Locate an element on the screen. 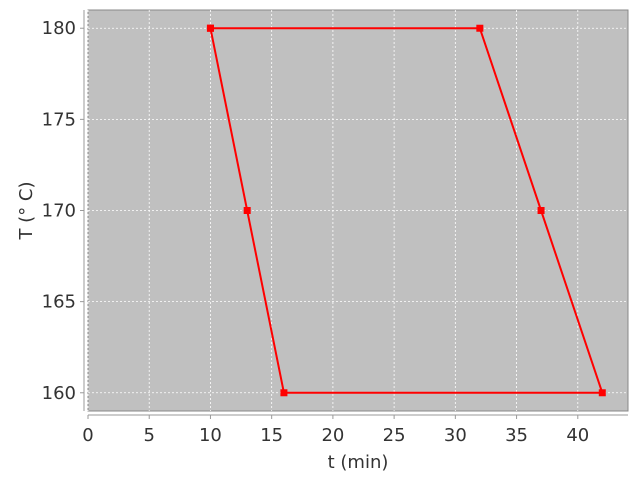 The width and height of the screenshot is (640, 484). x-tick-label: 15 is located at coordinates (271, 435).